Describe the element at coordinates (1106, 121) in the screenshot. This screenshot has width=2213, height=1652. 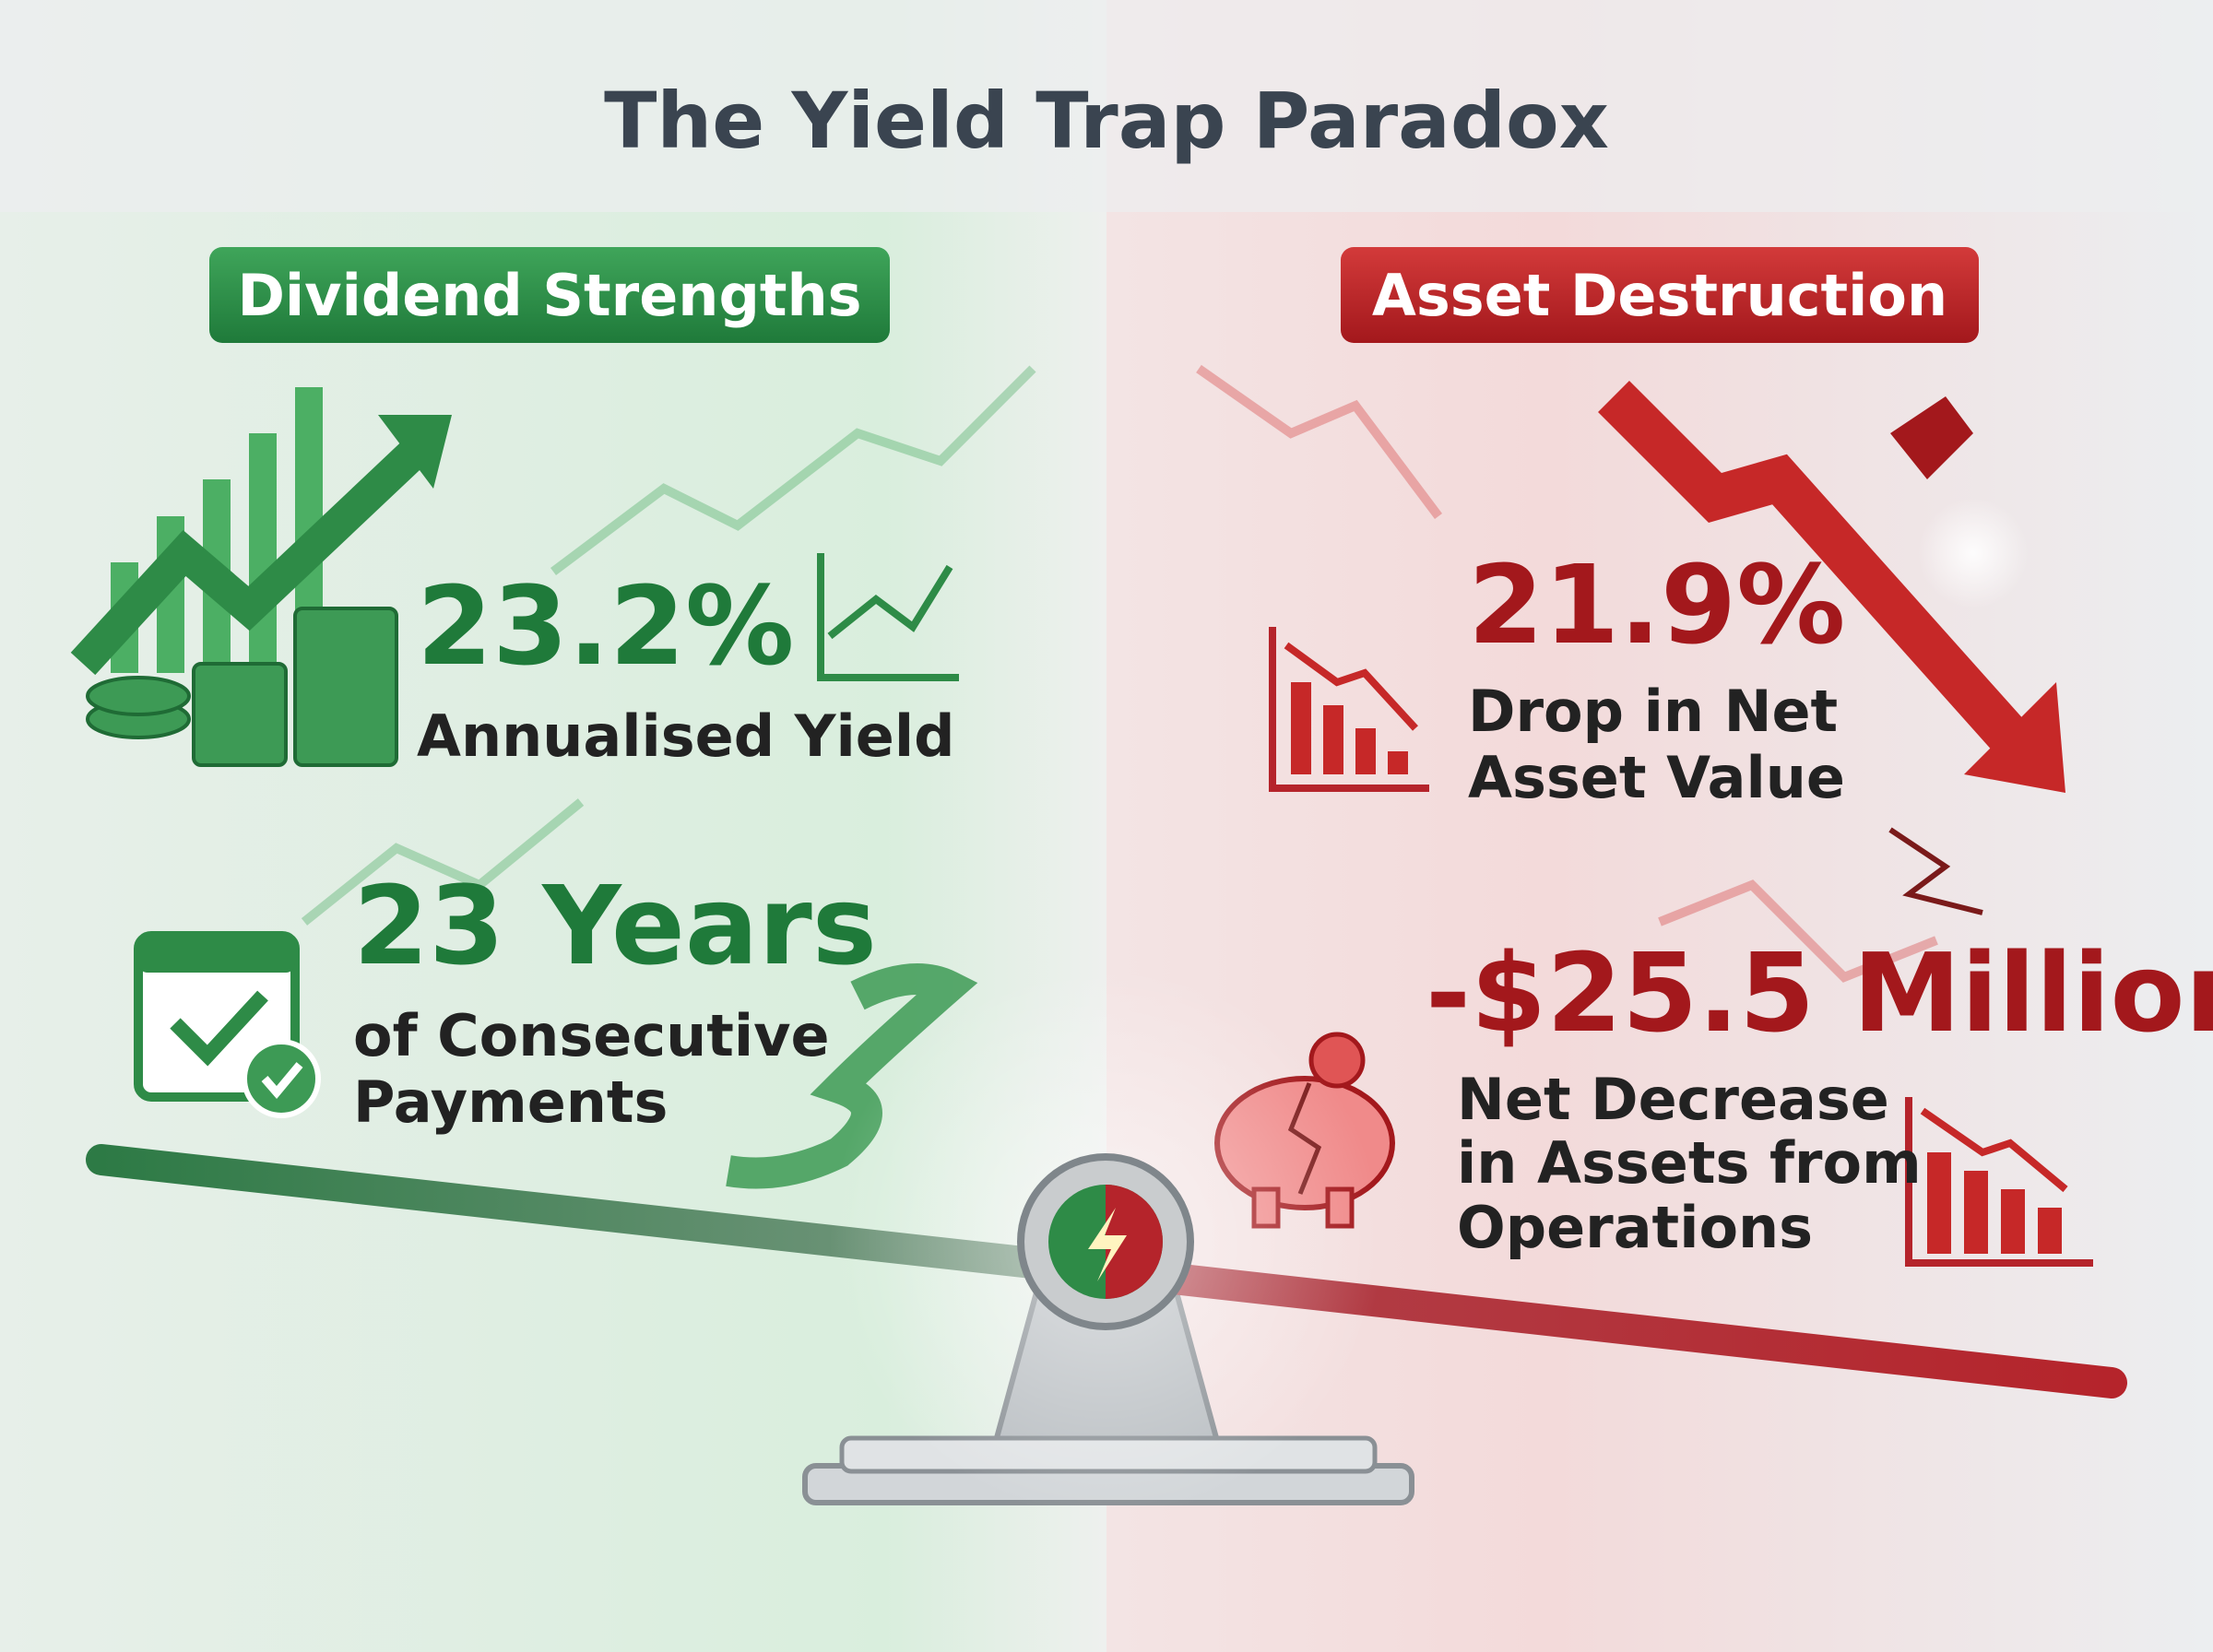
I see `title: The Yield Trap Paradox` at that location.